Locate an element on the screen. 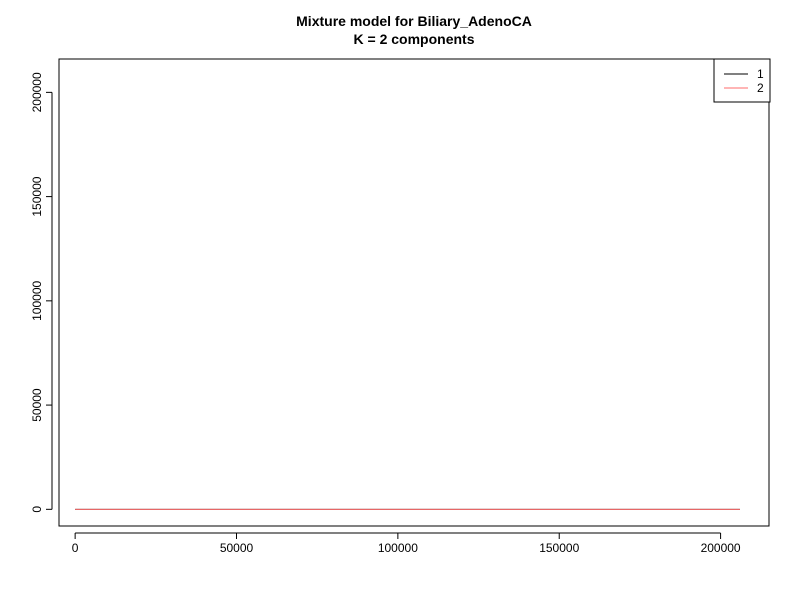  x-tick-label: 50000 is located at coordinates (237, 548).